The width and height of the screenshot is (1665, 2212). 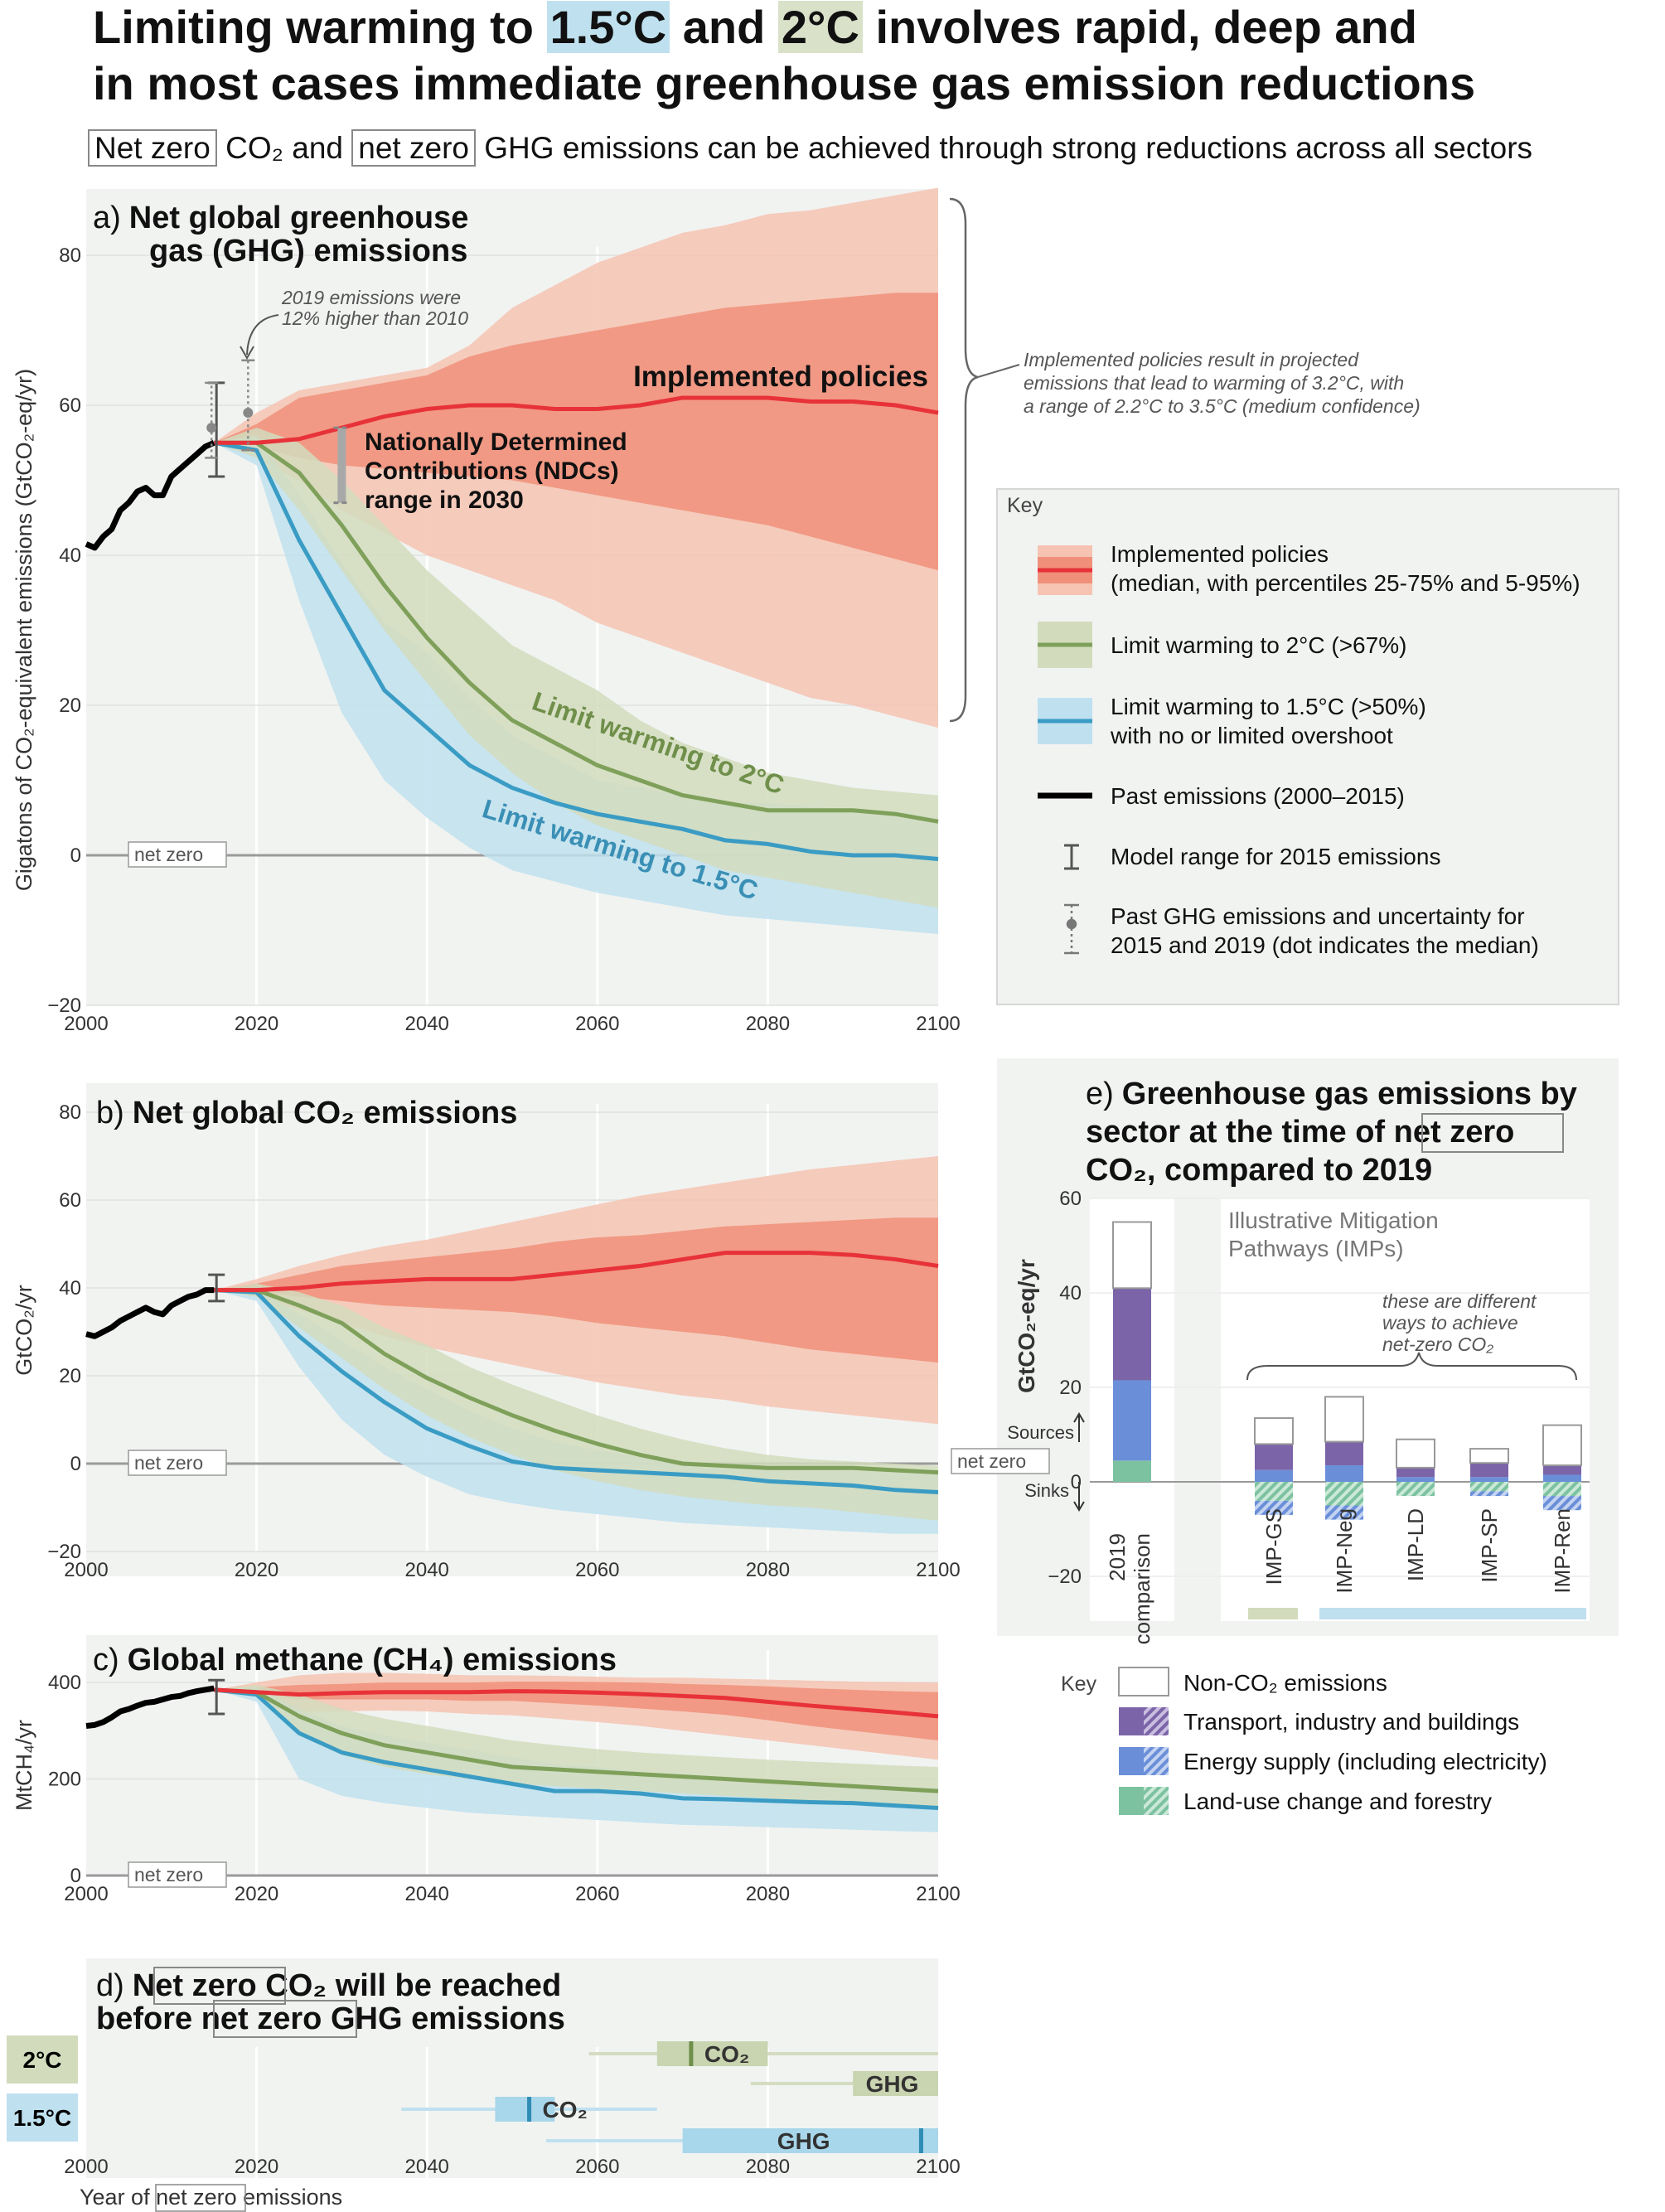 I want to click on imp-note: these are different, so click(x=1459, y=1301).